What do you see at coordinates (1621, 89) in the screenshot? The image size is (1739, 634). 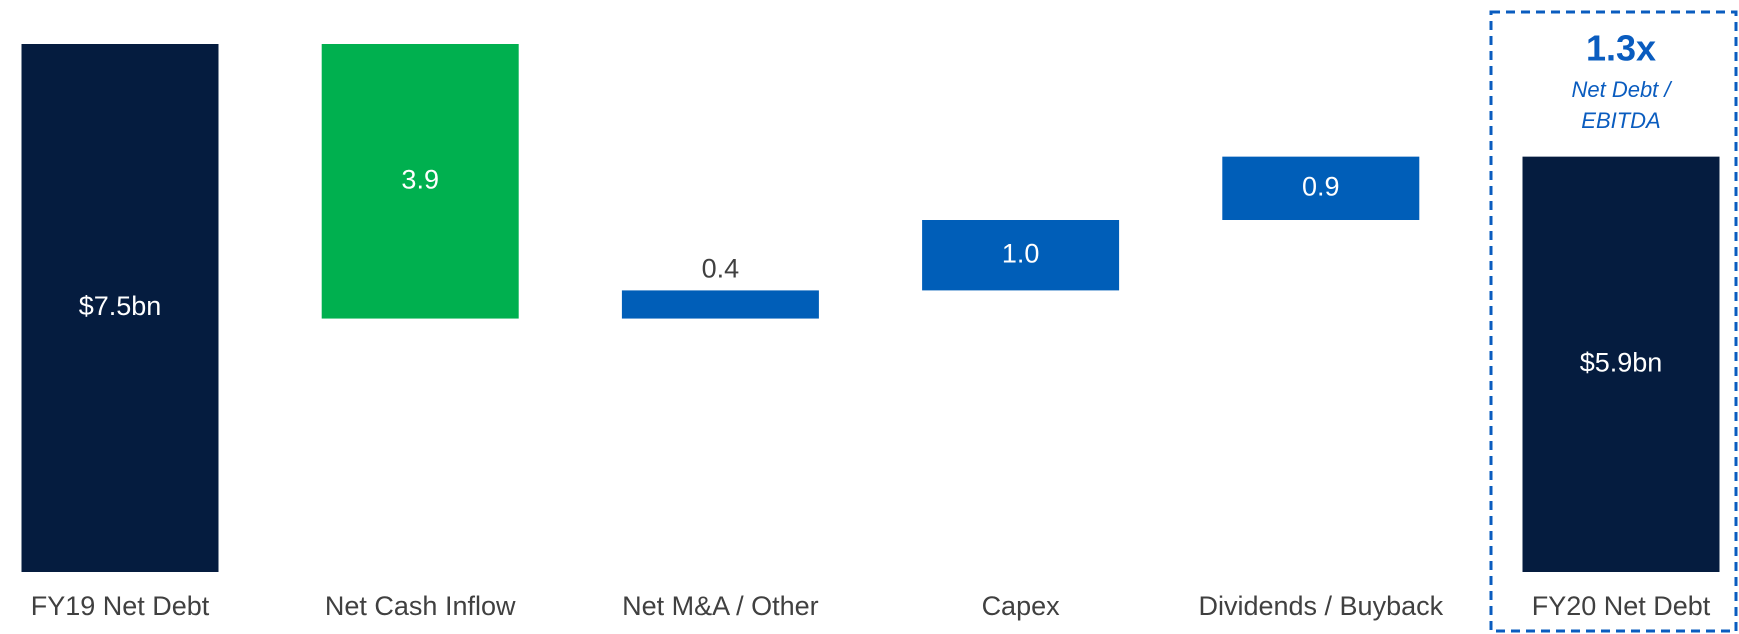 I see `annotation-text: Net Debt /` at bounding box center [1621, 89].